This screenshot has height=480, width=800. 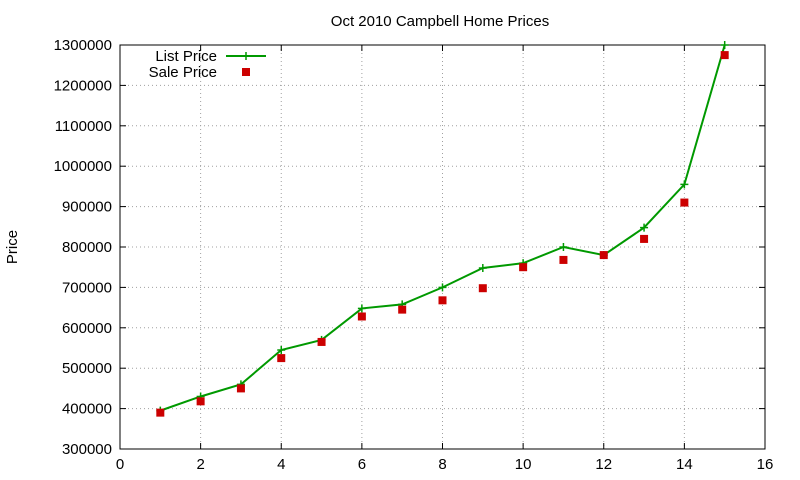 I want to click on y-tick-label: 1300000, so click(x=83, y=45).